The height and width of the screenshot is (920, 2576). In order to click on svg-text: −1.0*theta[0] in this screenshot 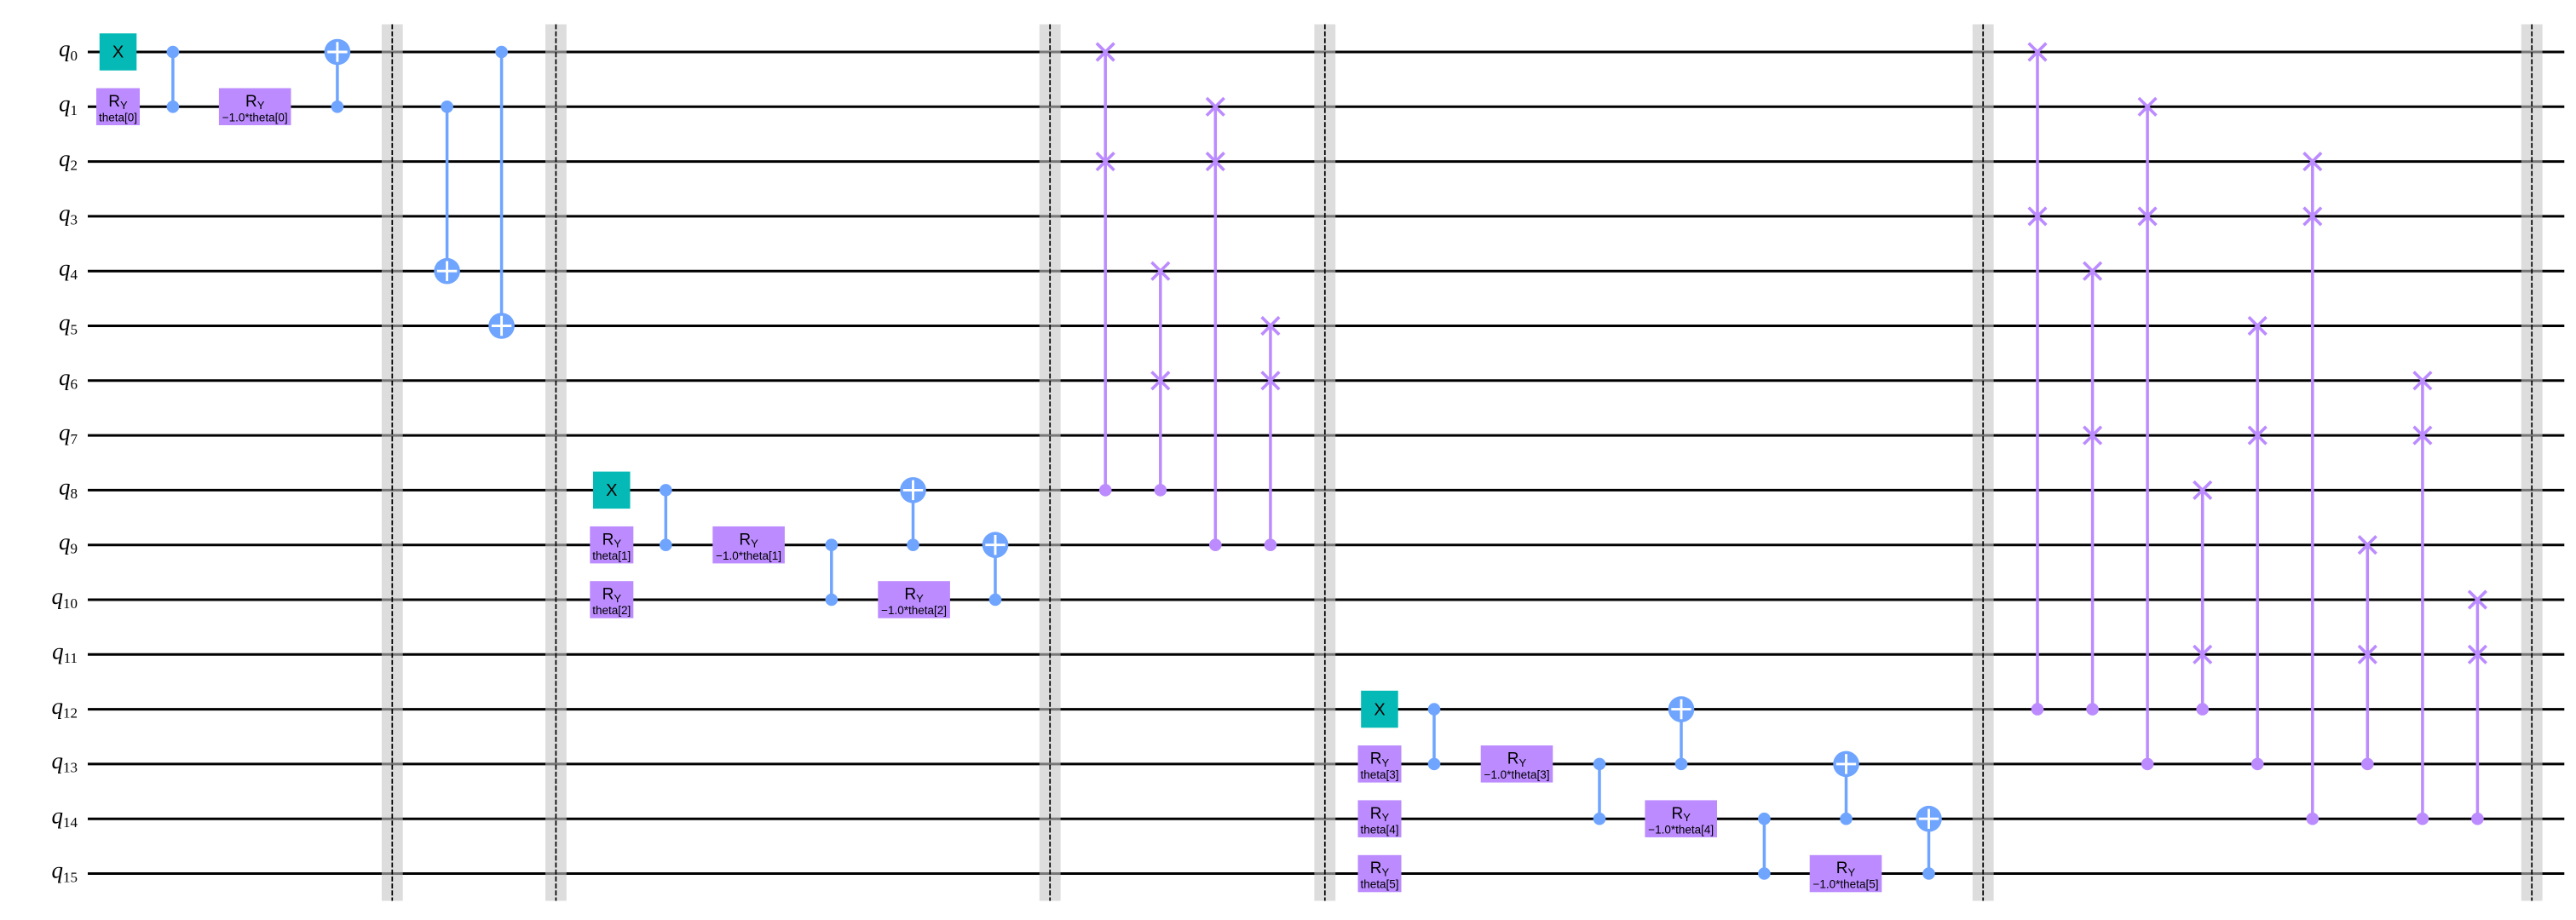, I will do `click(255, 118)`.